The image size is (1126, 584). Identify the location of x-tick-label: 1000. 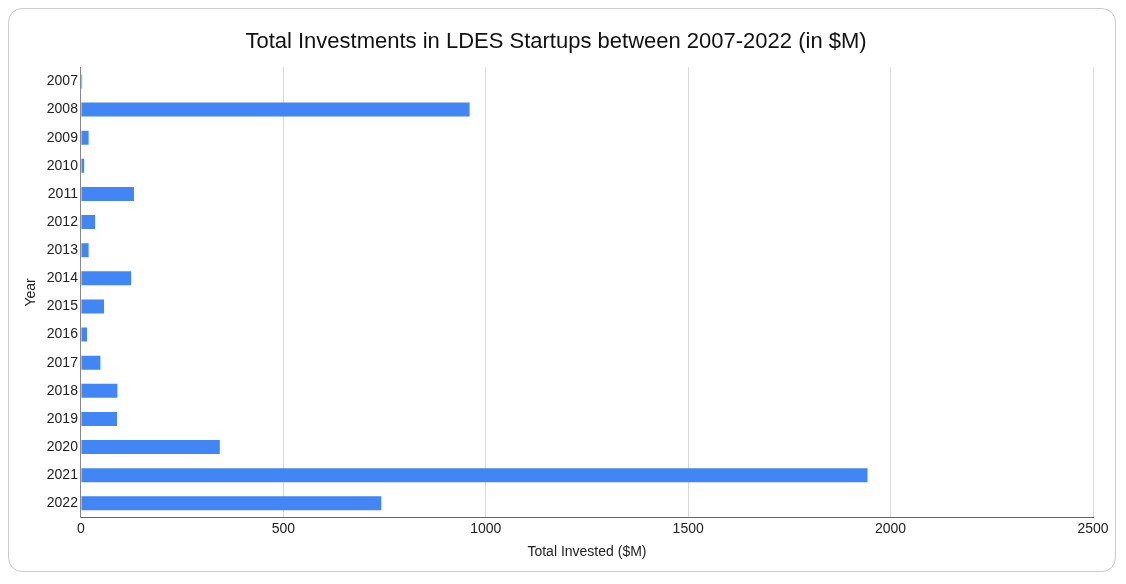
(486, 527).